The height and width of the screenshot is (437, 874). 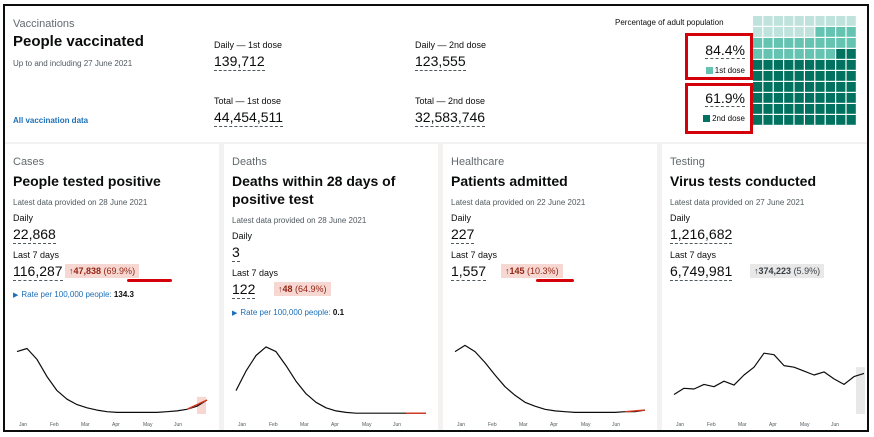 What do you see at coordinates (463, 235) in the screenshot?
I see `daily-value: 227` at bounding box center [463, 235].